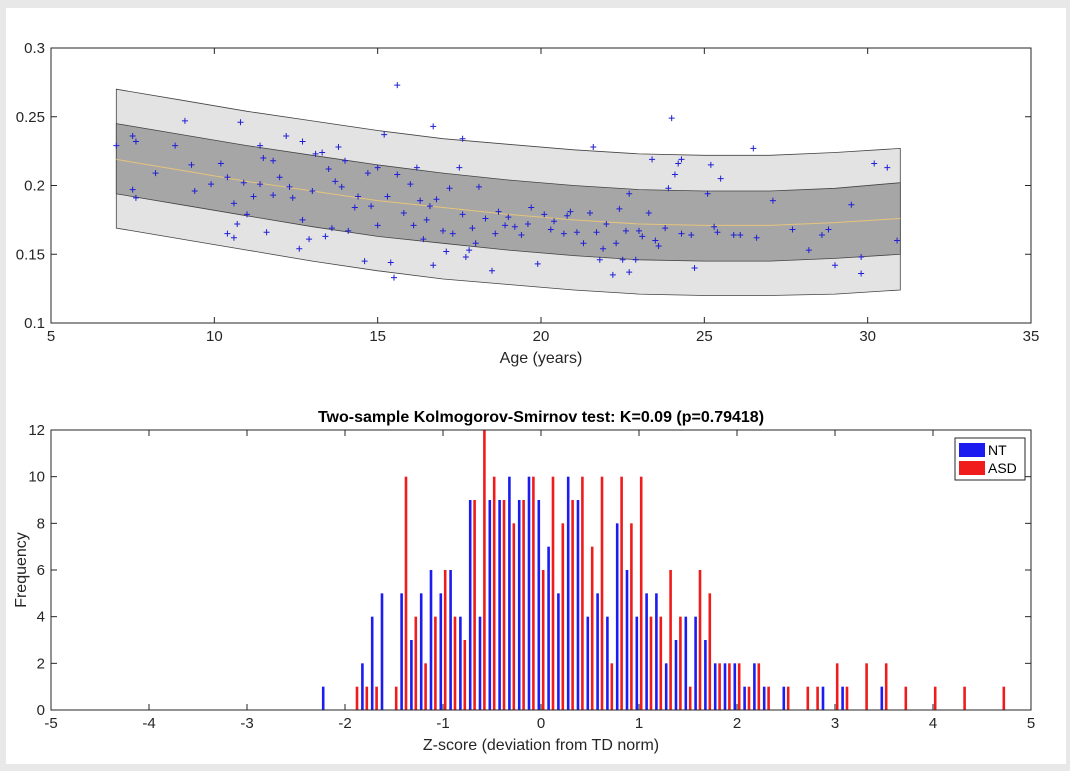 Image resolution: width=1070 pixels, height=771 pixels. Describe the element at coordinates (541, 723) in the screenshot. I see `histogram-xtick-label: 0` at that location.